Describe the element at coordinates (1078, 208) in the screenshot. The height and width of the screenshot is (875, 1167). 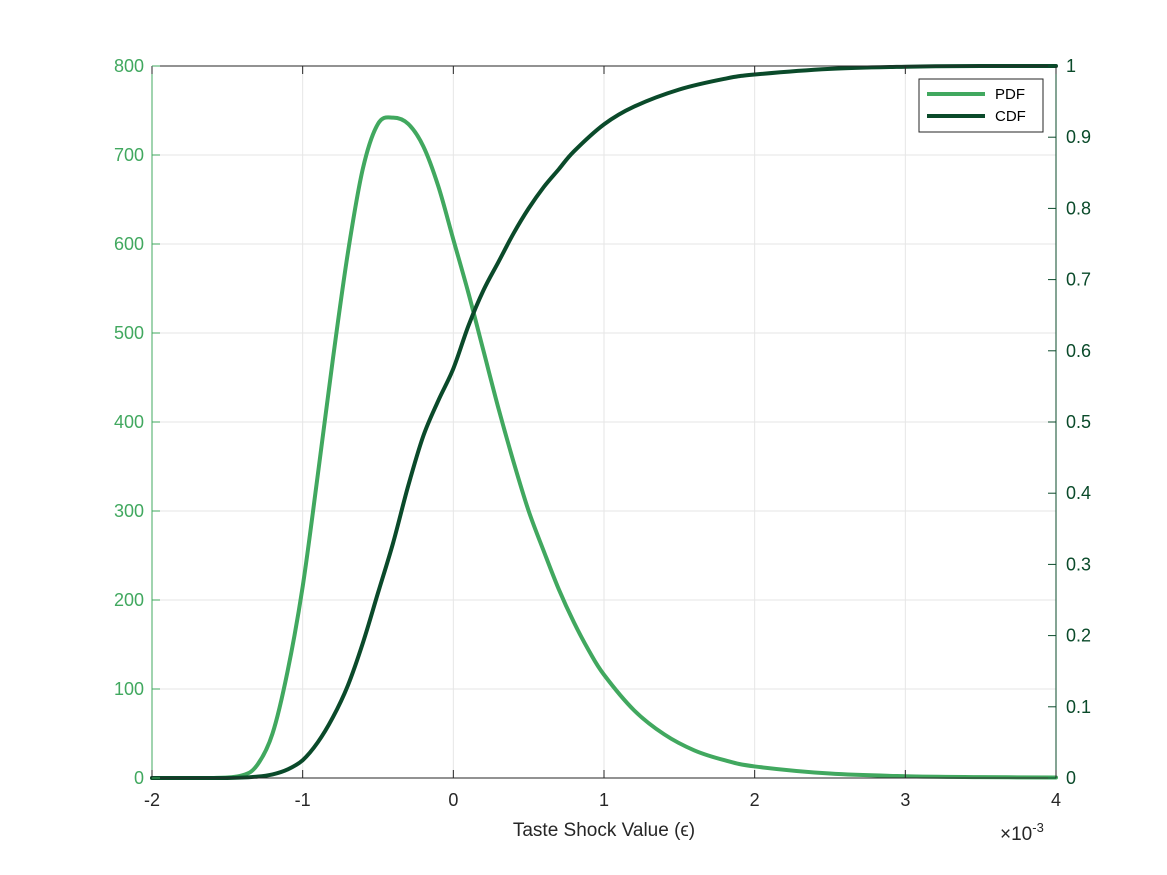
I see `y-right-tick-label: 0.8` at that location.